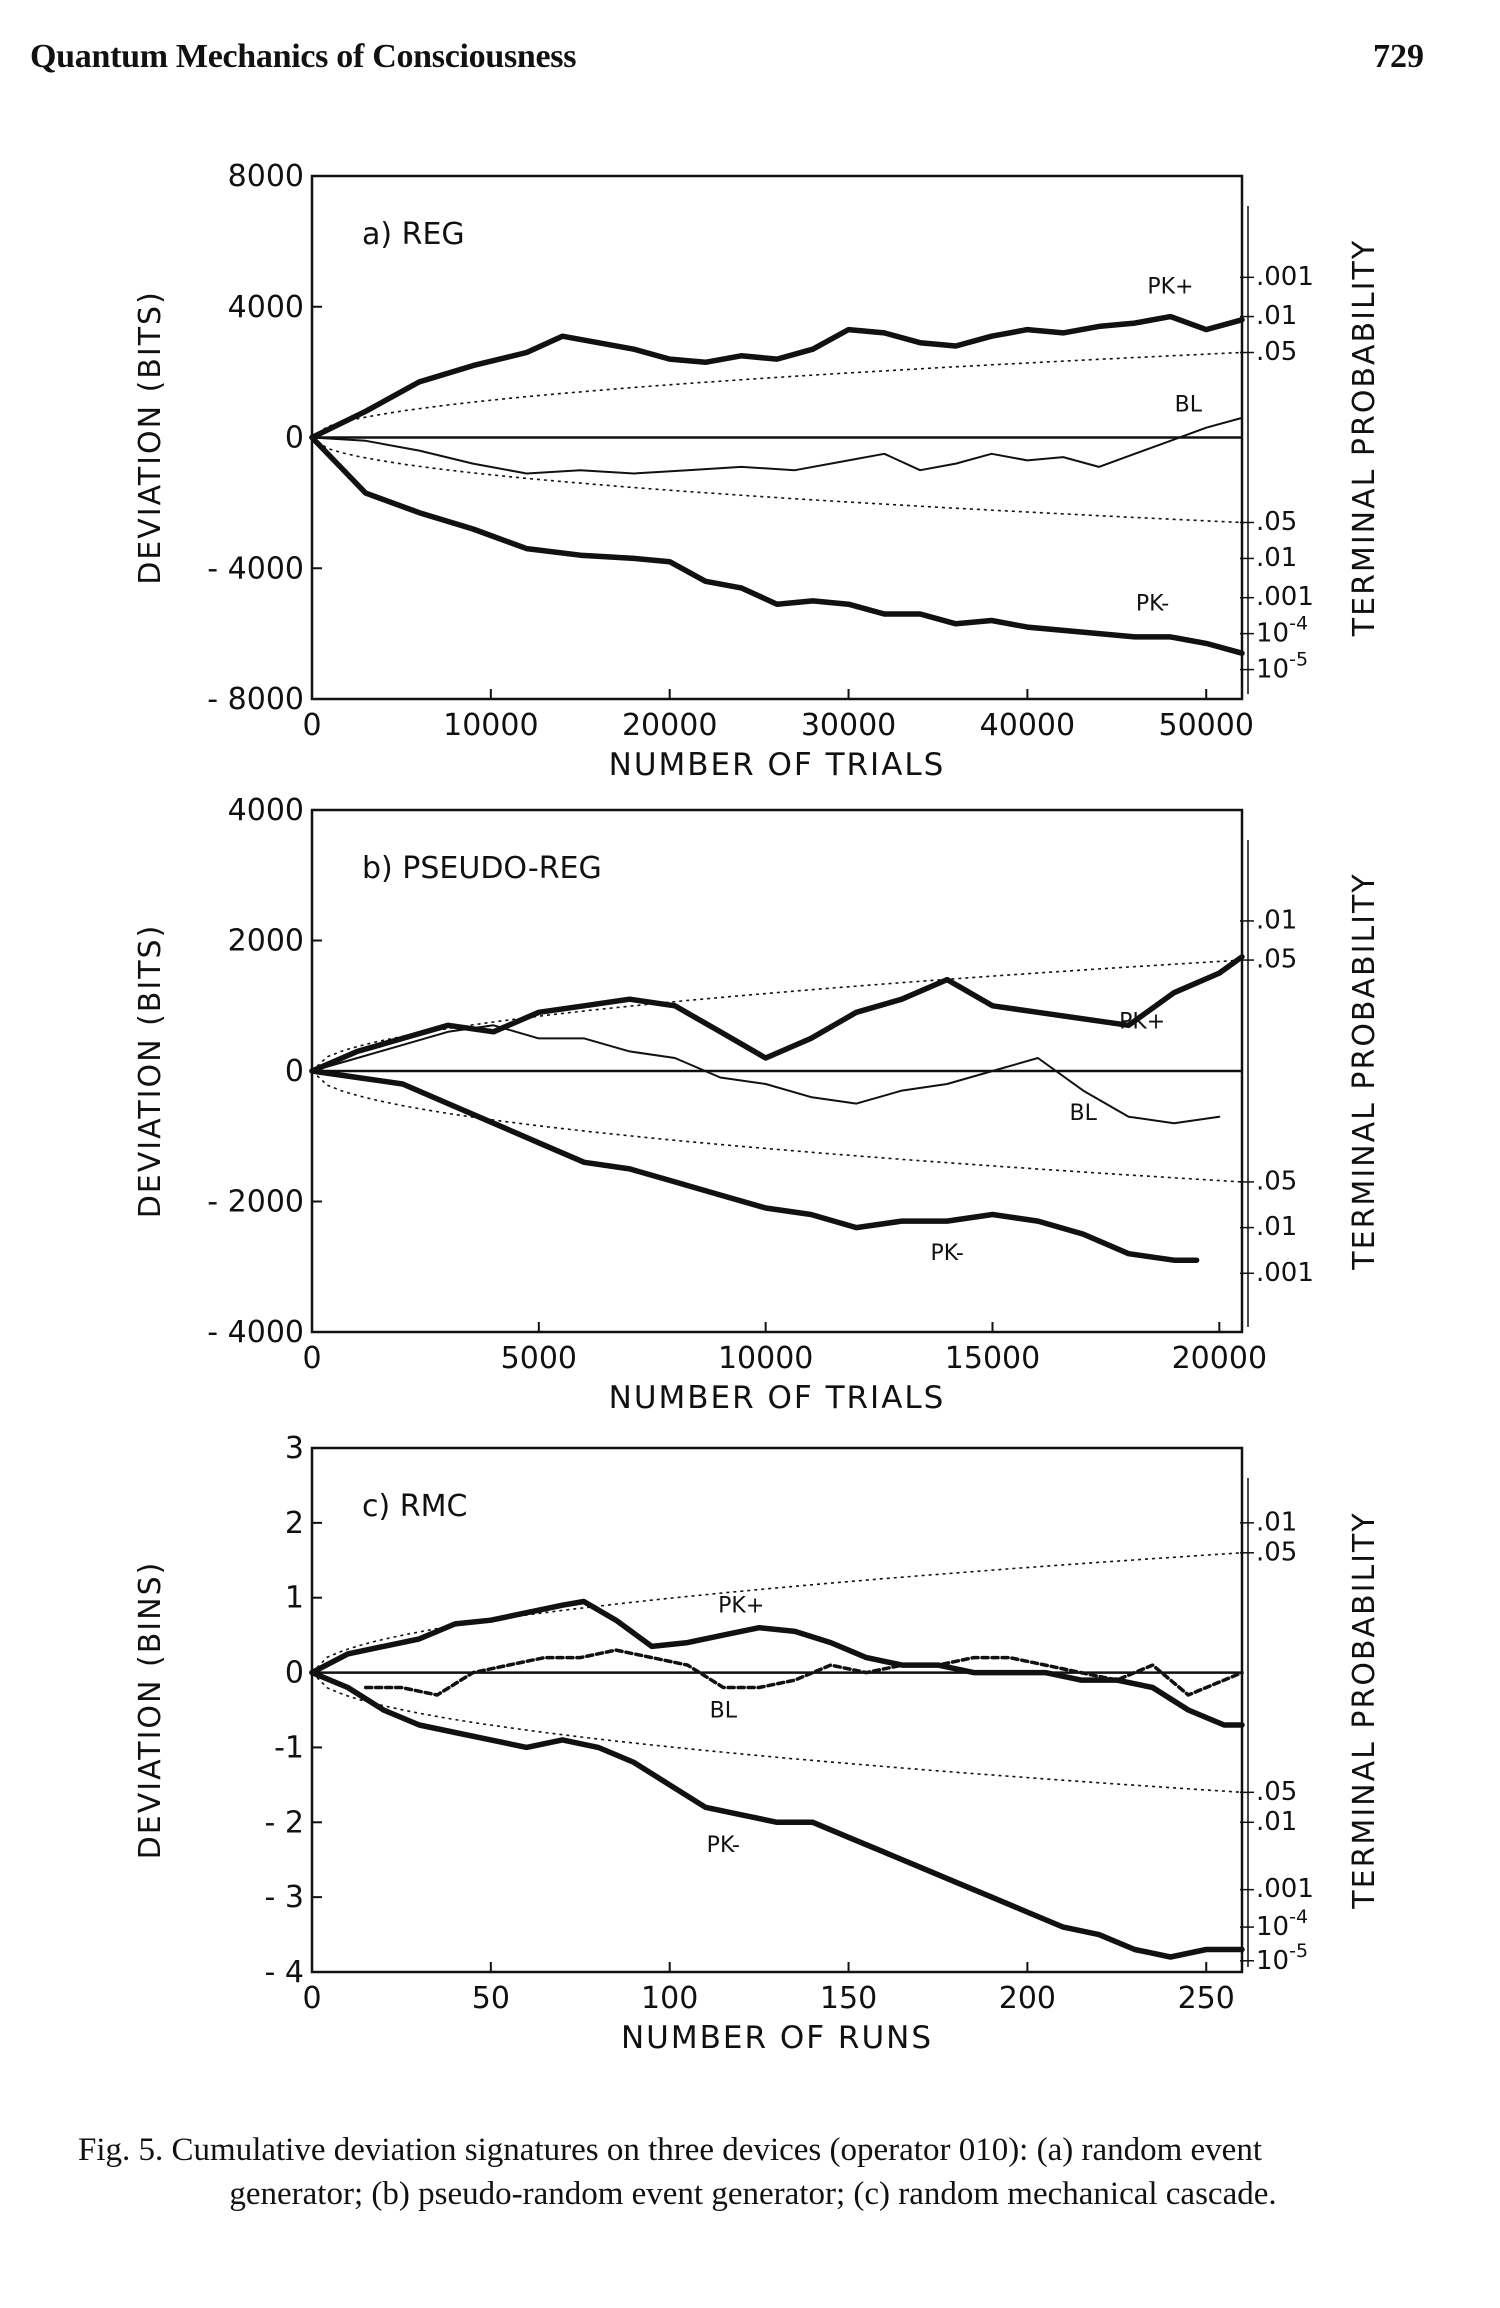  What do you see at coordinates (289, 1747) in the screenshot?
I see `y-tick-label: -1` at bounding box center [289, 1747].